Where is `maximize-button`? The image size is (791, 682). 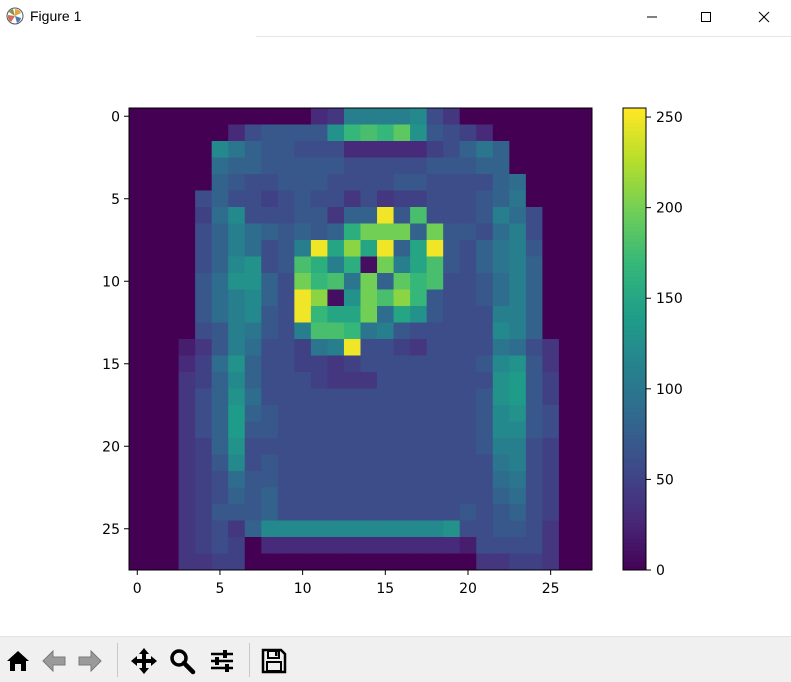 maximize-button is located at coordinates (706, 17).